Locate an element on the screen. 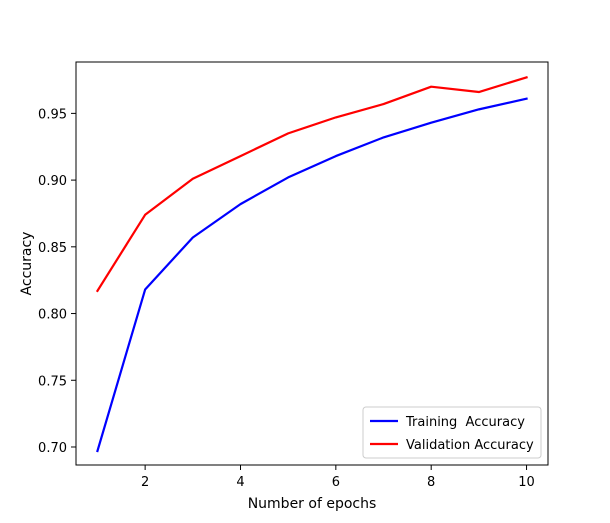  legend-label-1: Training Accuracy is located at coordinates (465, 422).